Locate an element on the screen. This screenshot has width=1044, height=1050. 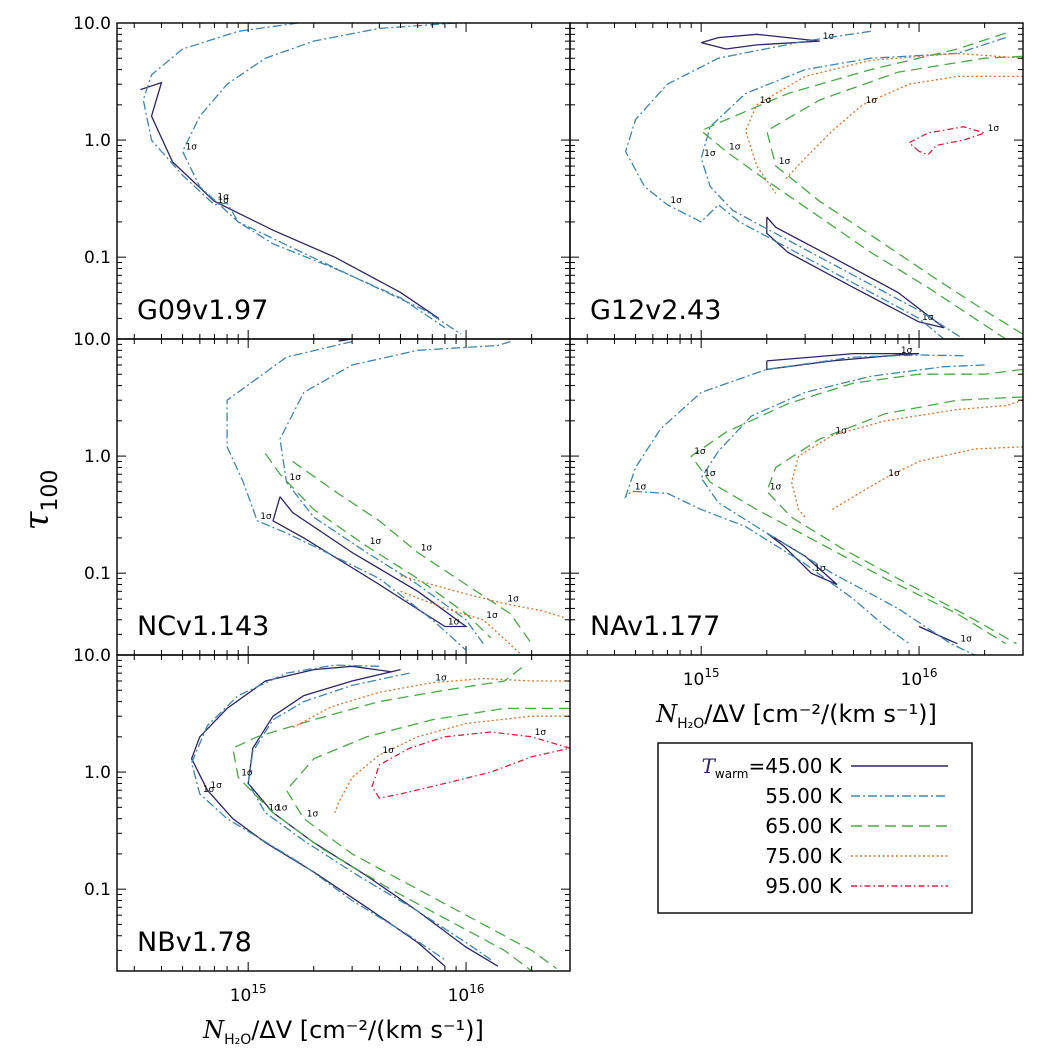
legend-label: 75.00 K is located at coordinates (804, 856).